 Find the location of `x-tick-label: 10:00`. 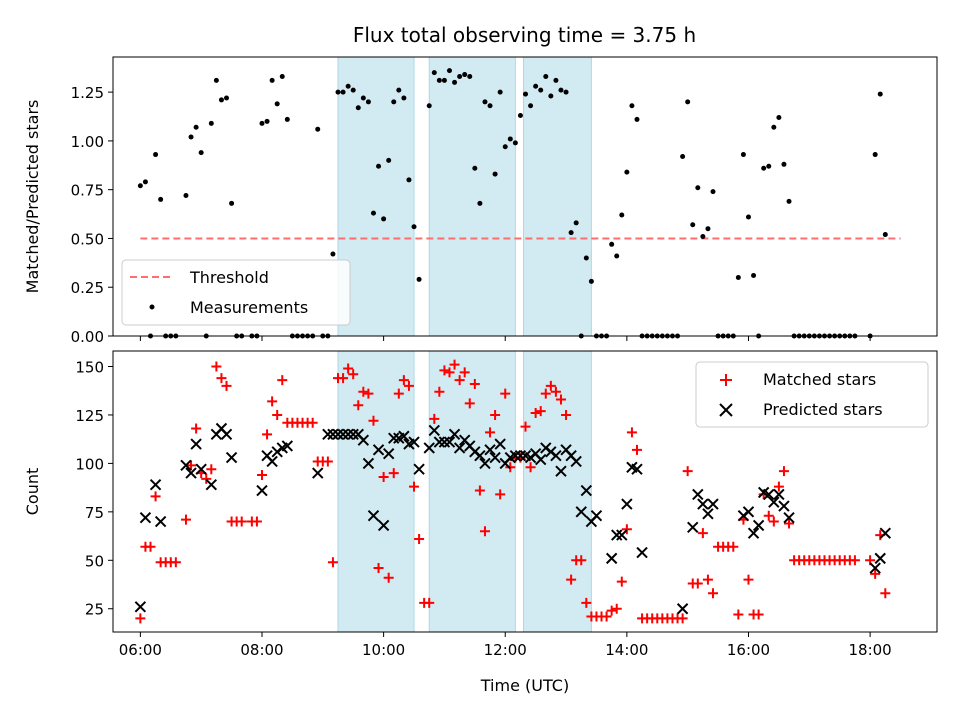

x-tick-label: 10:00 is located at coordinates (383, 650).